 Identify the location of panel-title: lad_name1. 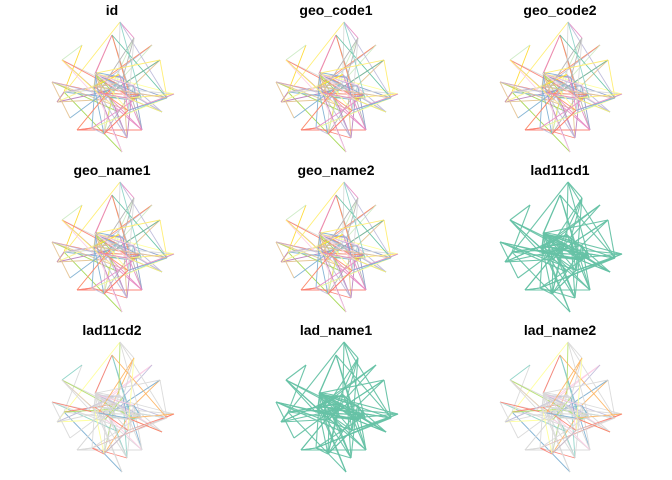
(336, 330).